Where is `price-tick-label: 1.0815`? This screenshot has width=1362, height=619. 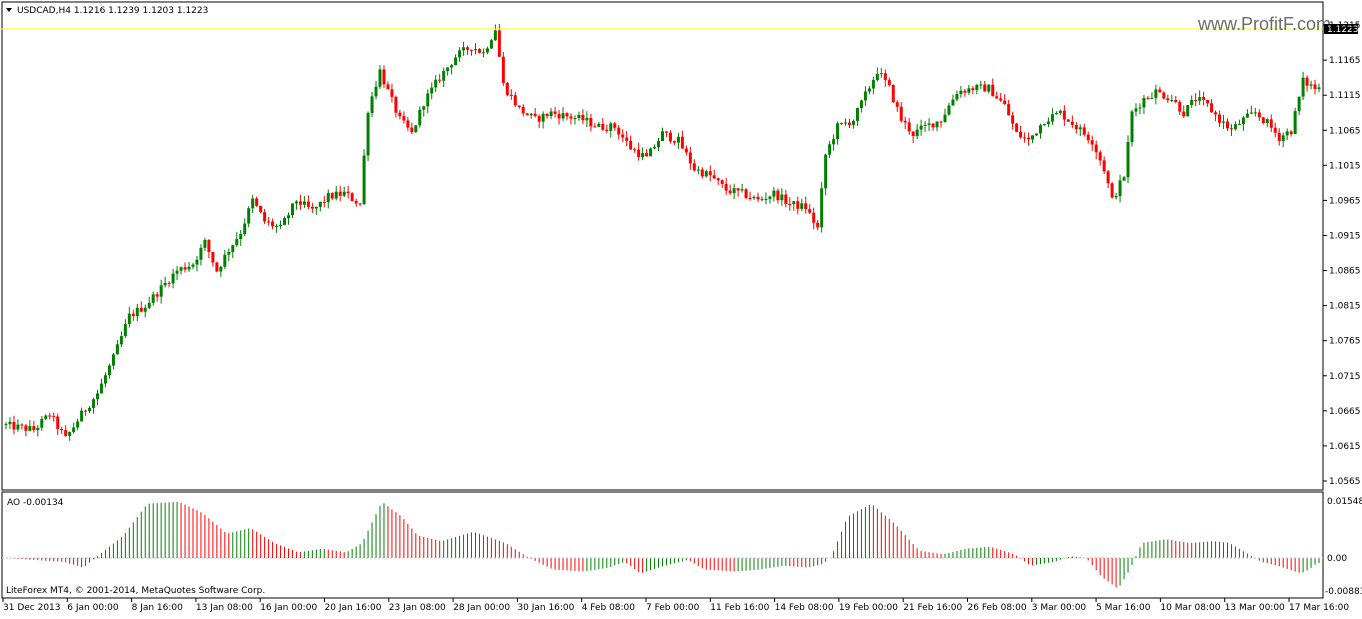 price-tick-label: 1.0815 is located at coordinates (1345, 307).